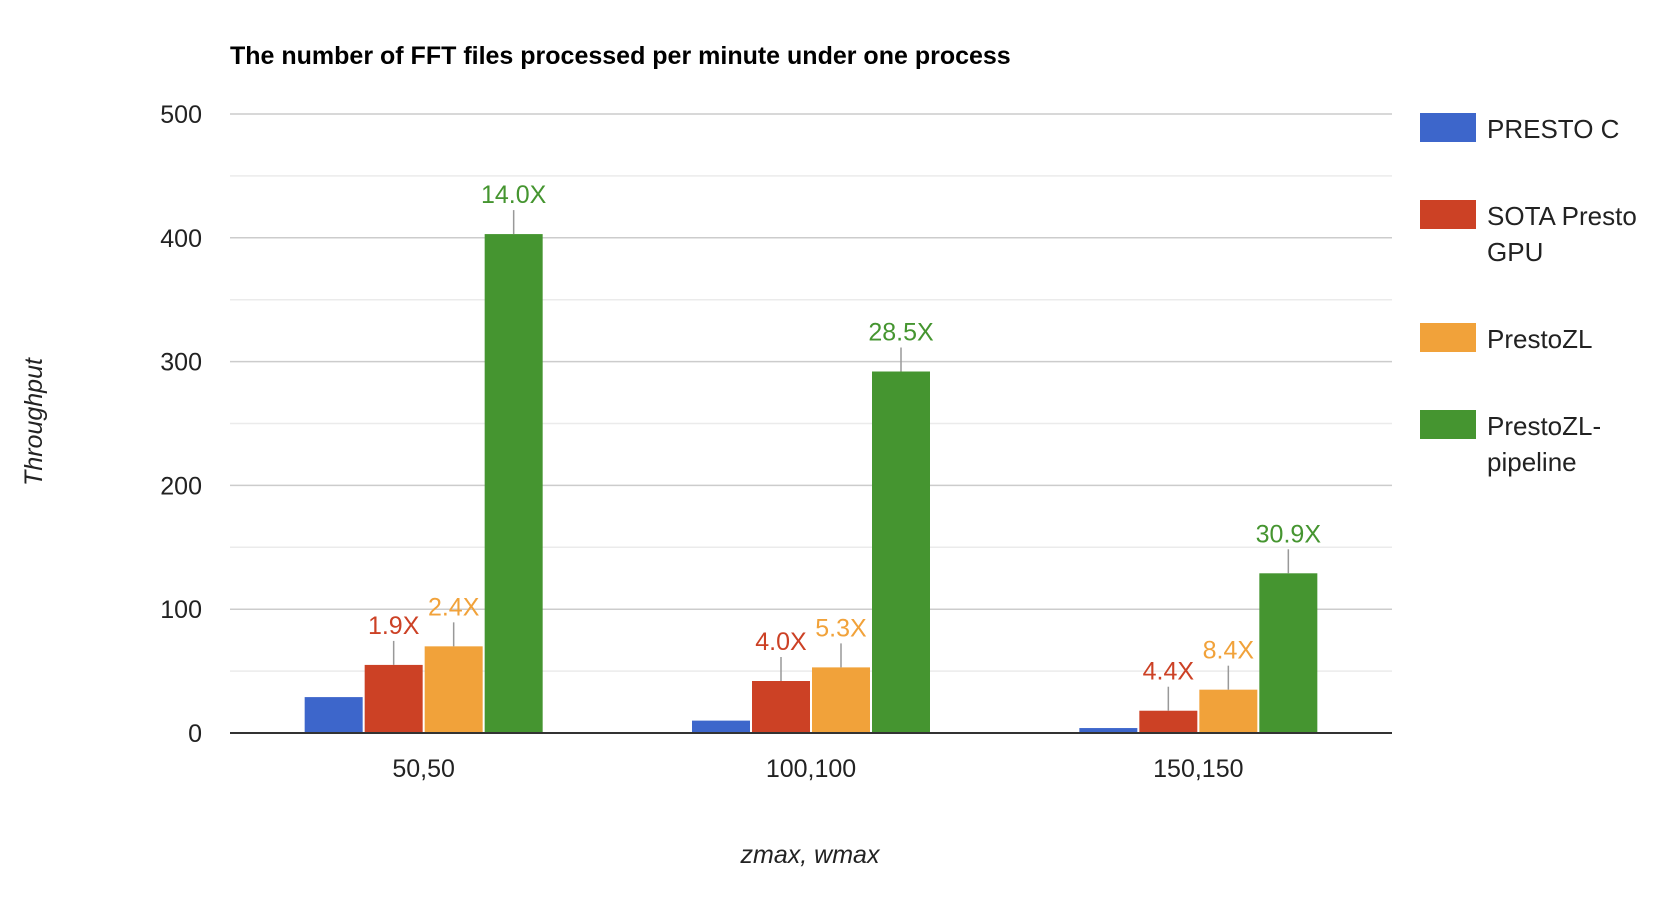 This screenshot has width=1664, height=898. Describe the element at coordinates (181, 115) in the screenshot. I see `y-tick-label: 500` at that location.